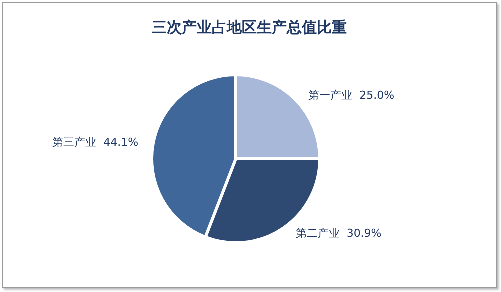 This screenshot has width=501, height=292. I want to click on chart-title: 三次产业占地区生产总值比重, so click(249, 27).